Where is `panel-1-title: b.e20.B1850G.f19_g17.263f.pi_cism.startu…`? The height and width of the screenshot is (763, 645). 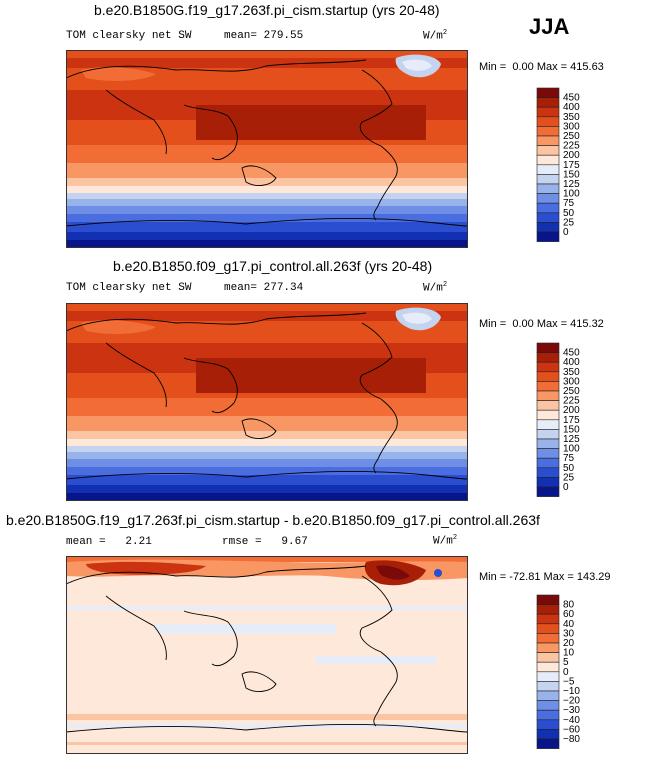 panel-1-title: b.e20.B1850G.f19_g17.263f.pi_cism.startu… is located at coordinates (267, 10).